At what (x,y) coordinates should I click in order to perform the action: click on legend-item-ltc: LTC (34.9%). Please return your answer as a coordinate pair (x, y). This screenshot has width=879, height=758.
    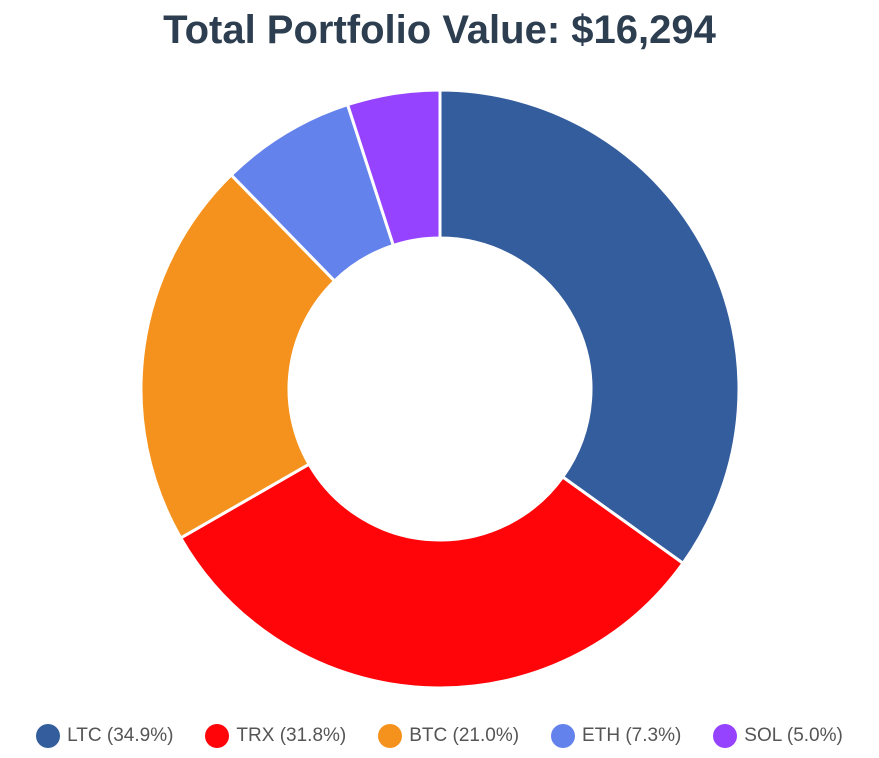
    Looking at the image, I should click on (104, 736).